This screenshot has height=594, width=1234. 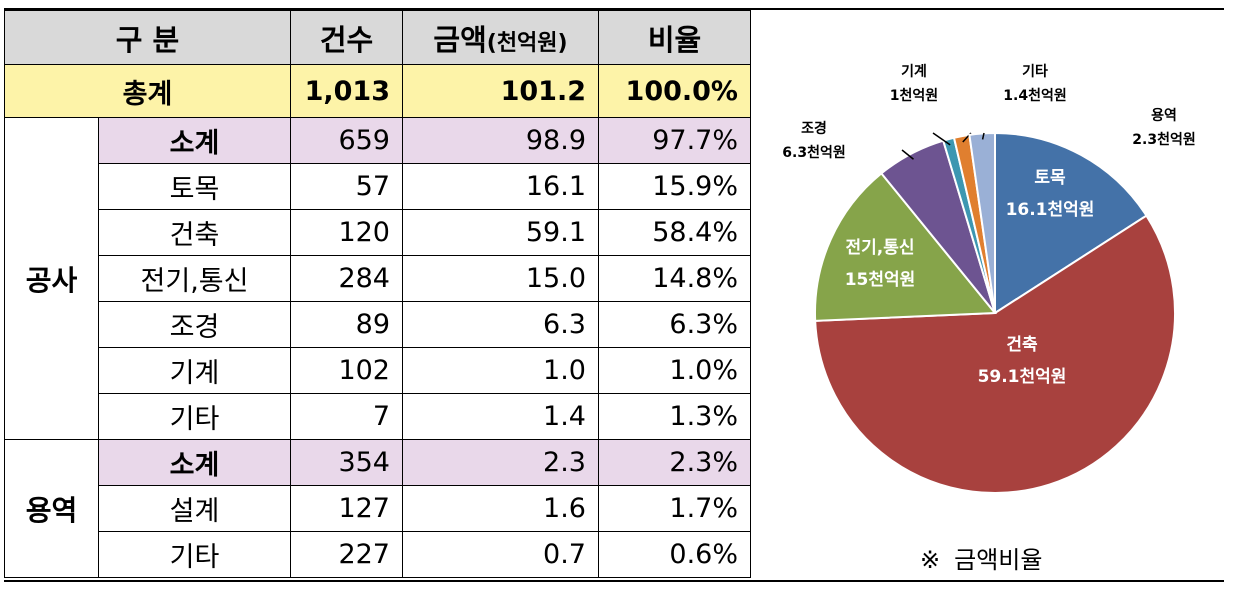 I want to click on pie-slice-name-label: 토목, so click(x=1050, y=178).